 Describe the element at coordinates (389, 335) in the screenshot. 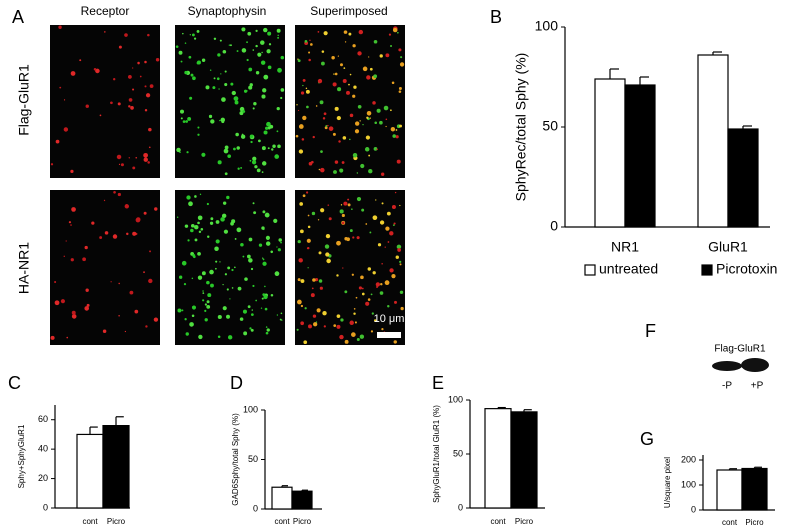

I see `scale-bar` at that location.